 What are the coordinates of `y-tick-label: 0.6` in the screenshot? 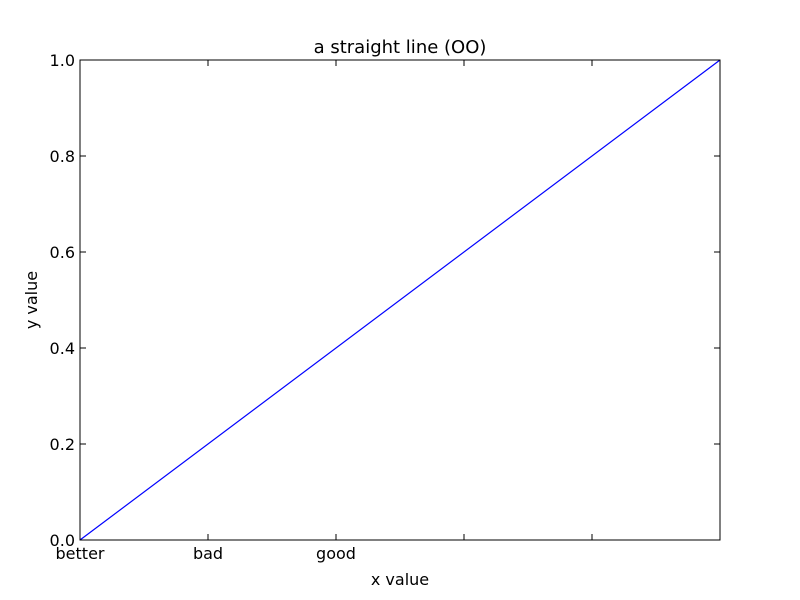 It's located at (62, 252).